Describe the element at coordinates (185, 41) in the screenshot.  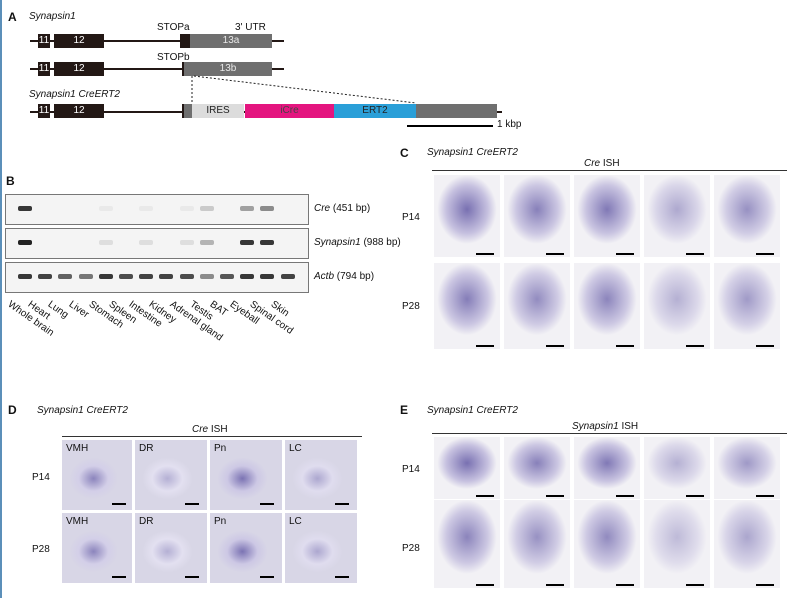
I see `stopa-box` at that location.